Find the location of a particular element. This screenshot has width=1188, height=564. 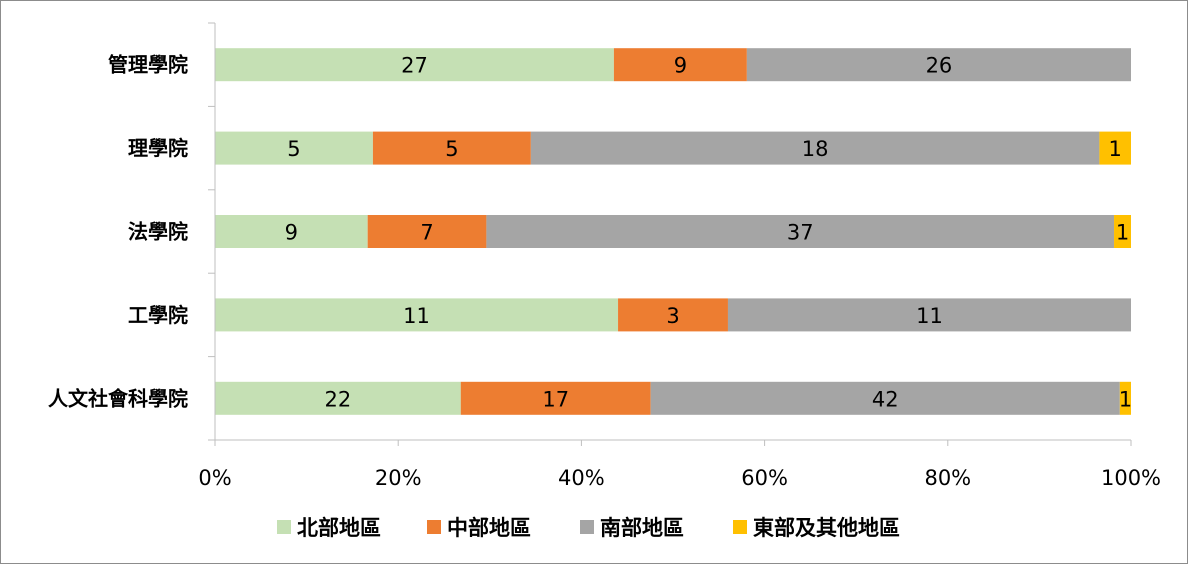

x-tick-label: 60% is located at coordinates (764, 478).